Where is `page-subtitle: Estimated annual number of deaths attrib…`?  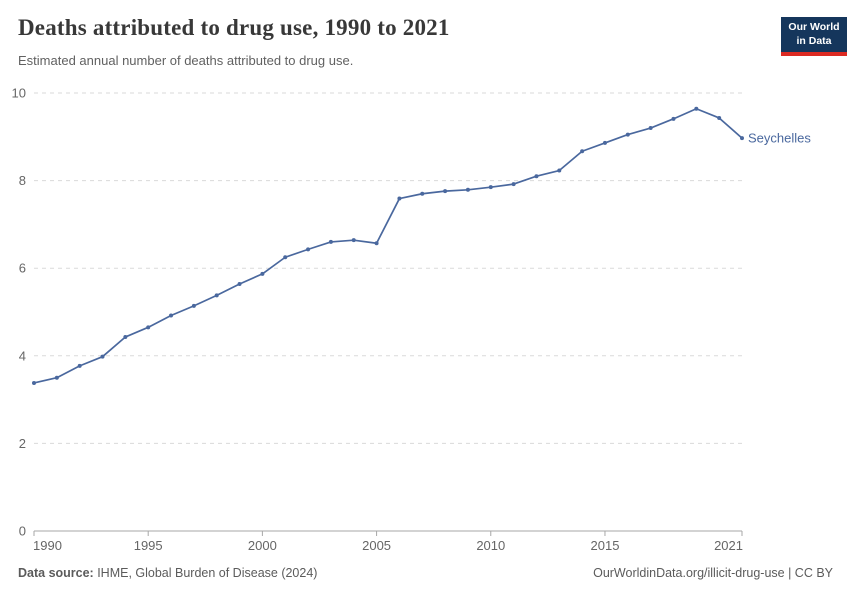 page-subtitle: Estimated annual number of deaths attrib… is located at coordinates (186, 60).